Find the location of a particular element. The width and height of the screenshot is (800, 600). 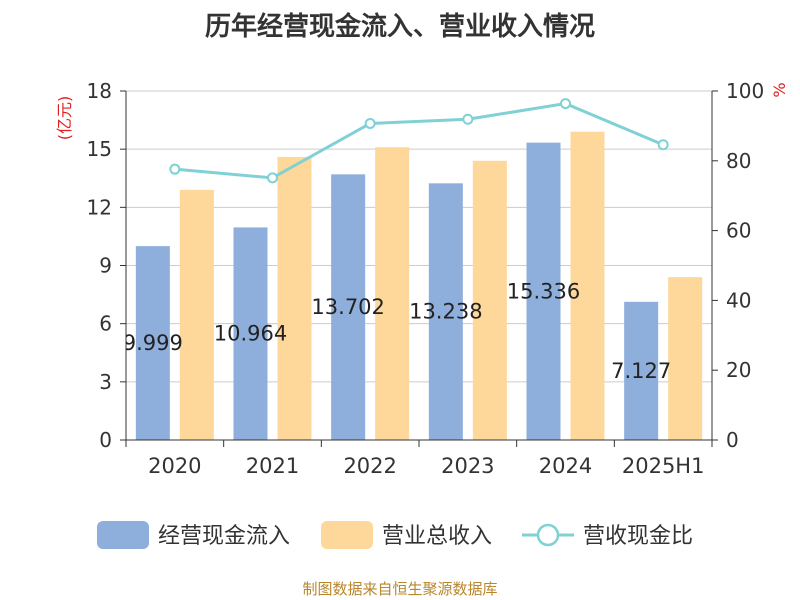

ratio-line-path is located at coordinates (419, 141).